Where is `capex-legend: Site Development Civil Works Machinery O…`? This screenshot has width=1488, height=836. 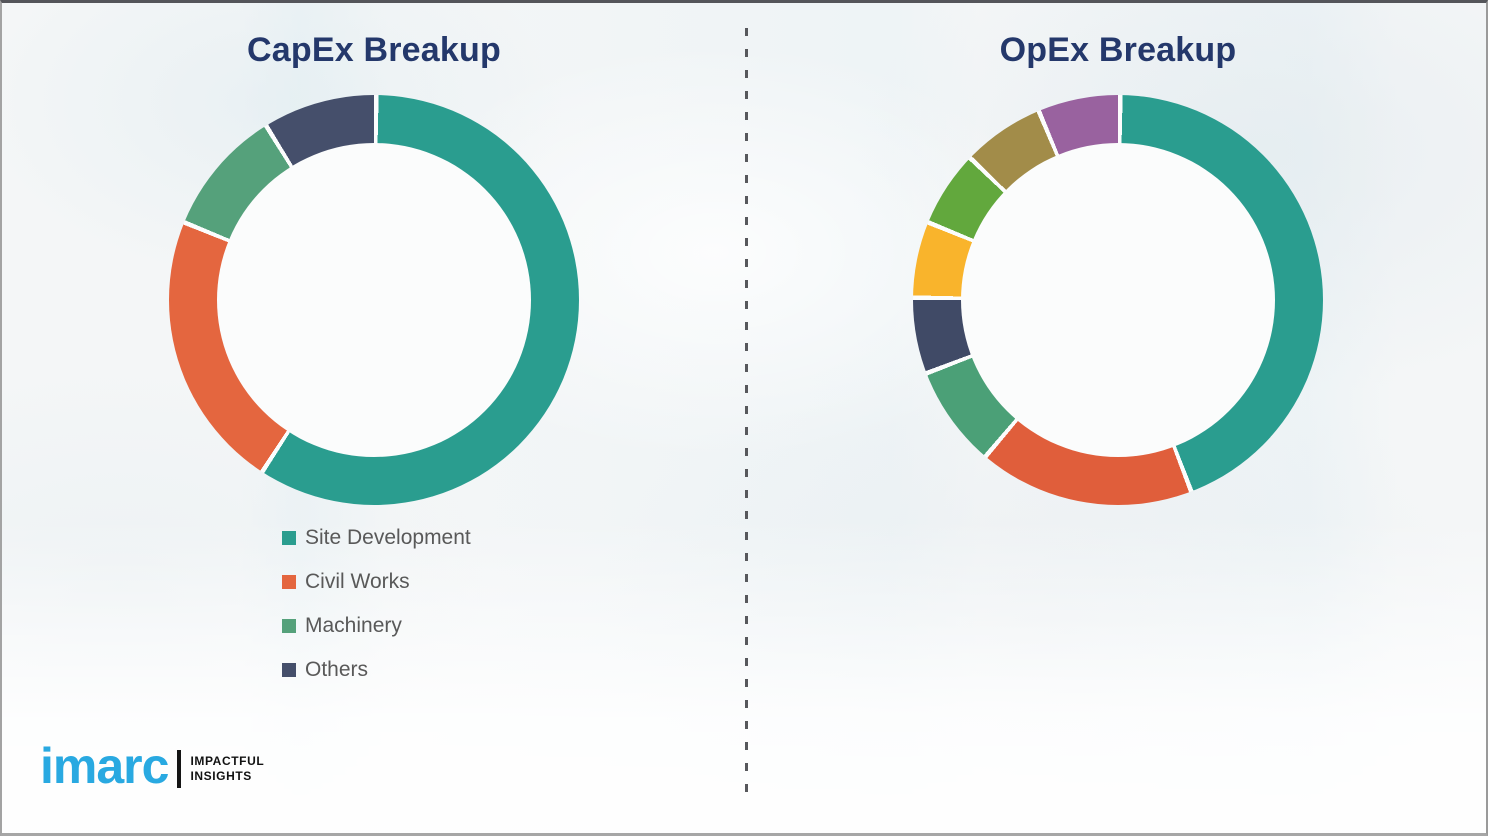
capex-legend: Site Development Civil Works Machinery O… is located at coordinates (376, 604).